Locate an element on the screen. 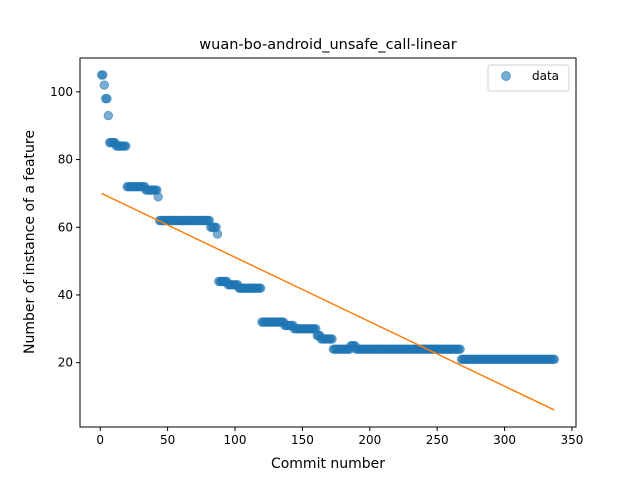 The height and width of the screenshot is (480, 640). y-tick-label: 40 is located at coordinates (65, 295).